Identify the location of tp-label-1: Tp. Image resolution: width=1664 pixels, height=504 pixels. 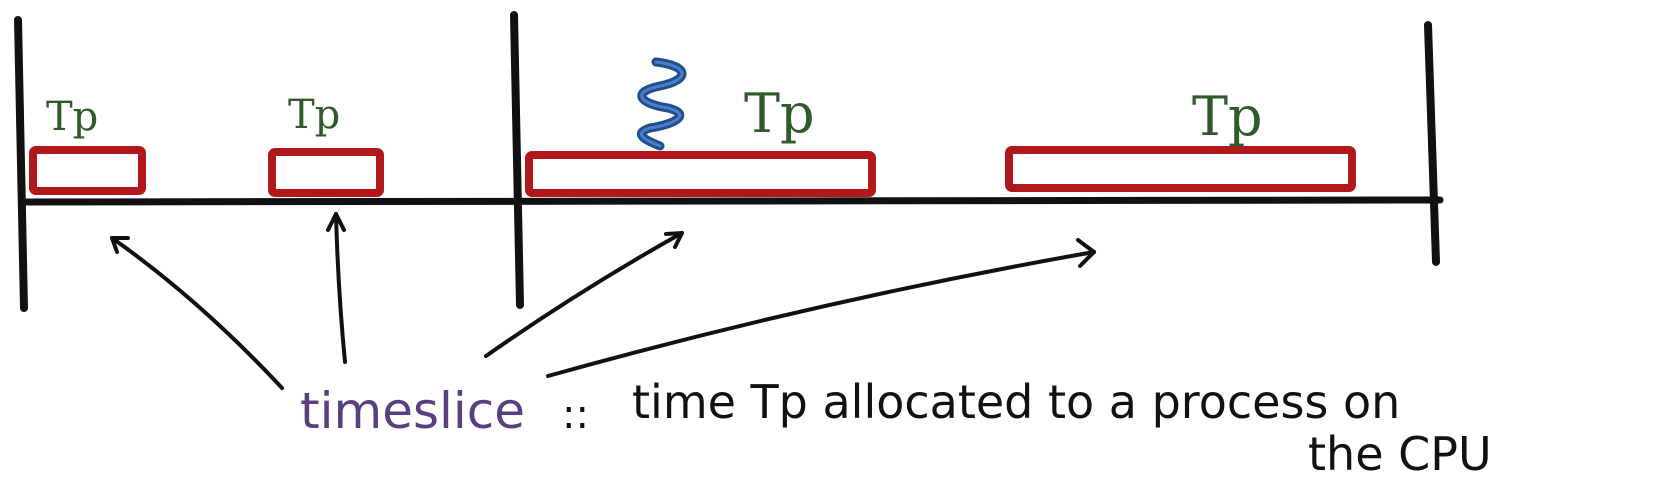
(72, 117).